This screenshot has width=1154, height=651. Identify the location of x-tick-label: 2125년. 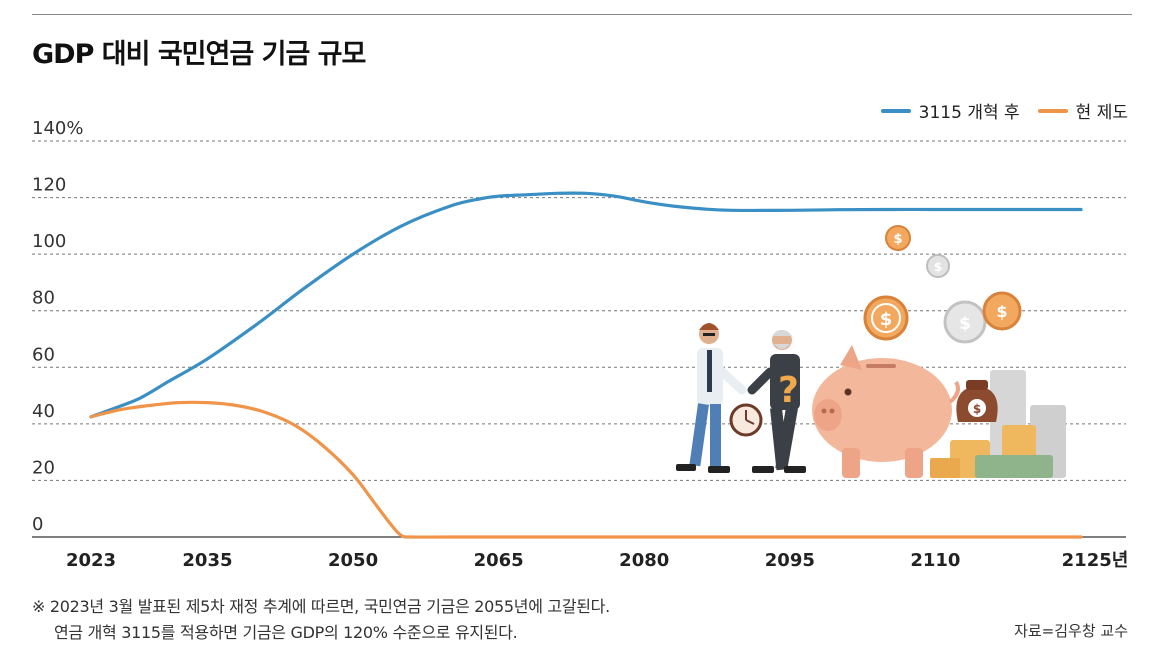
(1095, 560).